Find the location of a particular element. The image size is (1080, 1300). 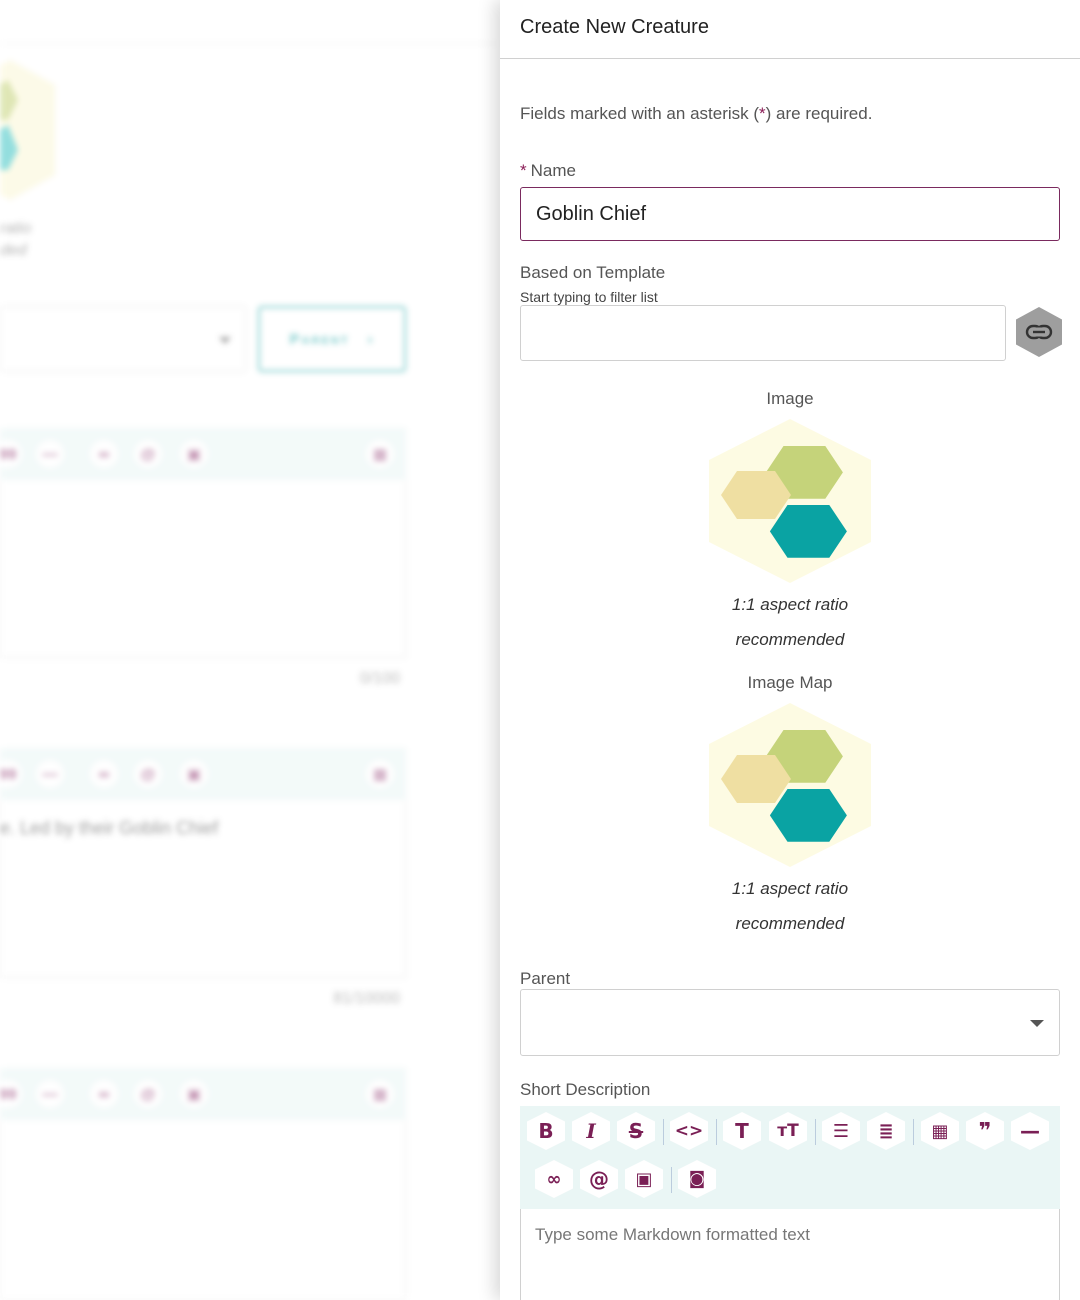

table-icon: ▦ is located at coordinates (940, 1131).